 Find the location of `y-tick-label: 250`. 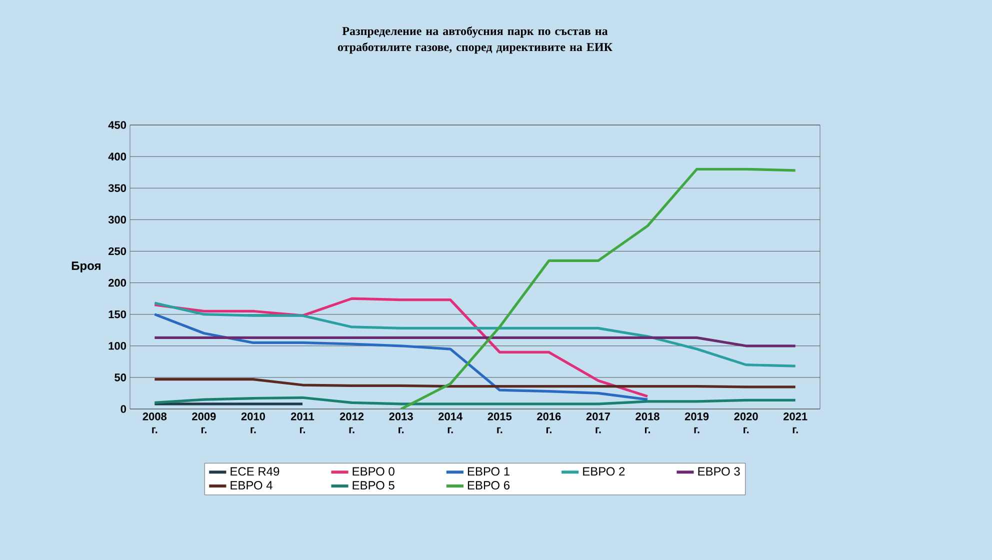

y-tick-label: 250 is located at coordinates (117, 251).